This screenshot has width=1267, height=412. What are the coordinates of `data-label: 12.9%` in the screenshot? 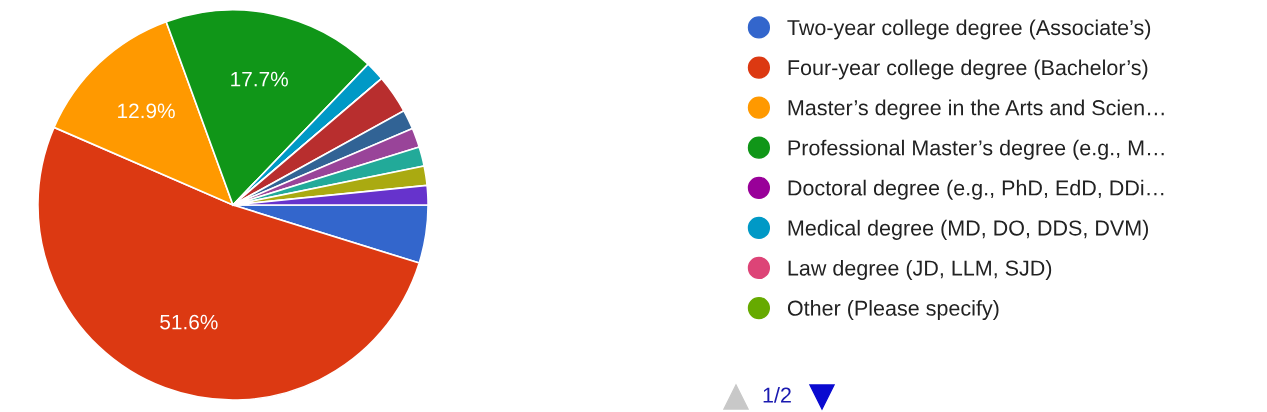 It's located at (146, 111).